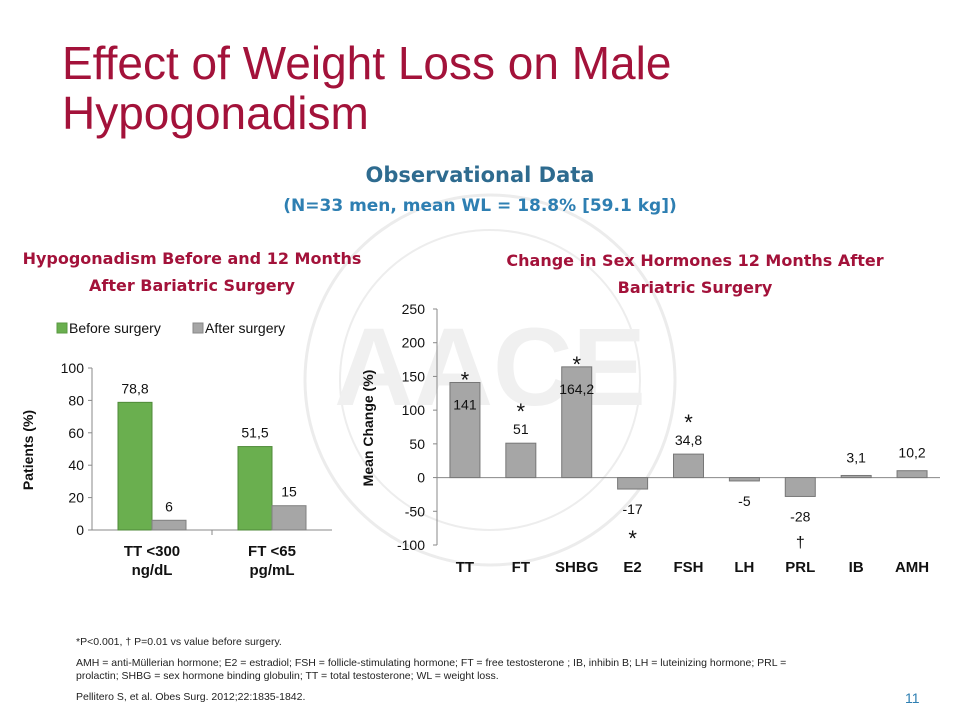 The height and width of the screenshot is (720, 960). Describe the element at coordinates (800, 542) in the screenshot. I see `chart2-significance-marker: †` at that location.